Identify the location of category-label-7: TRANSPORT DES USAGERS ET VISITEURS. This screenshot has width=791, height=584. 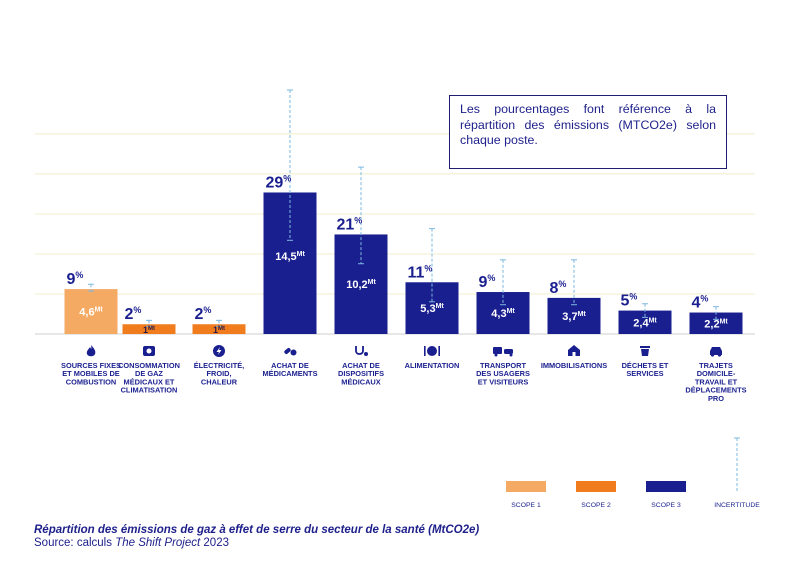
(503, 373).